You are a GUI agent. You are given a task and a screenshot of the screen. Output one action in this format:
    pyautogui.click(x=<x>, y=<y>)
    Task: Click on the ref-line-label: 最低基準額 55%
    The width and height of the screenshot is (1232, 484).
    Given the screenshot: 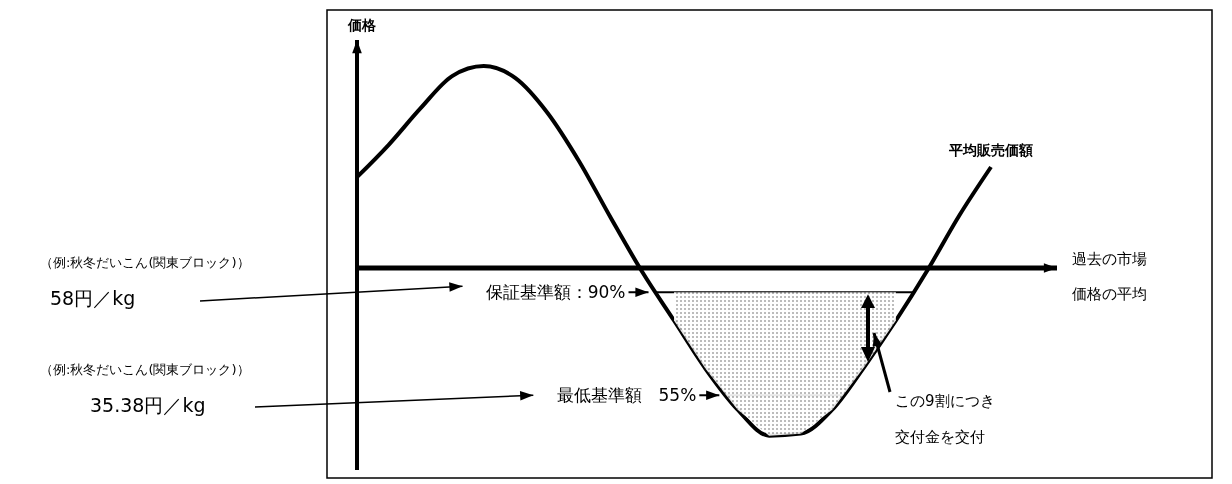 What is the action you would take?
    pyautogui.click(x=626, y=395)
    